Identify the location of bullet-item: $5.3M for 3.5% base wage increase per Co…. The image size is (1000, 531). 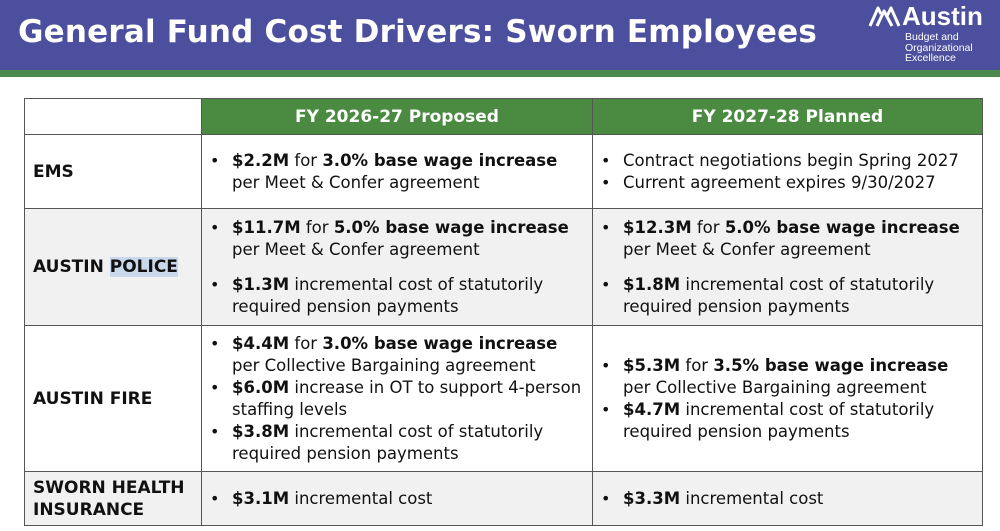
(786, 377).